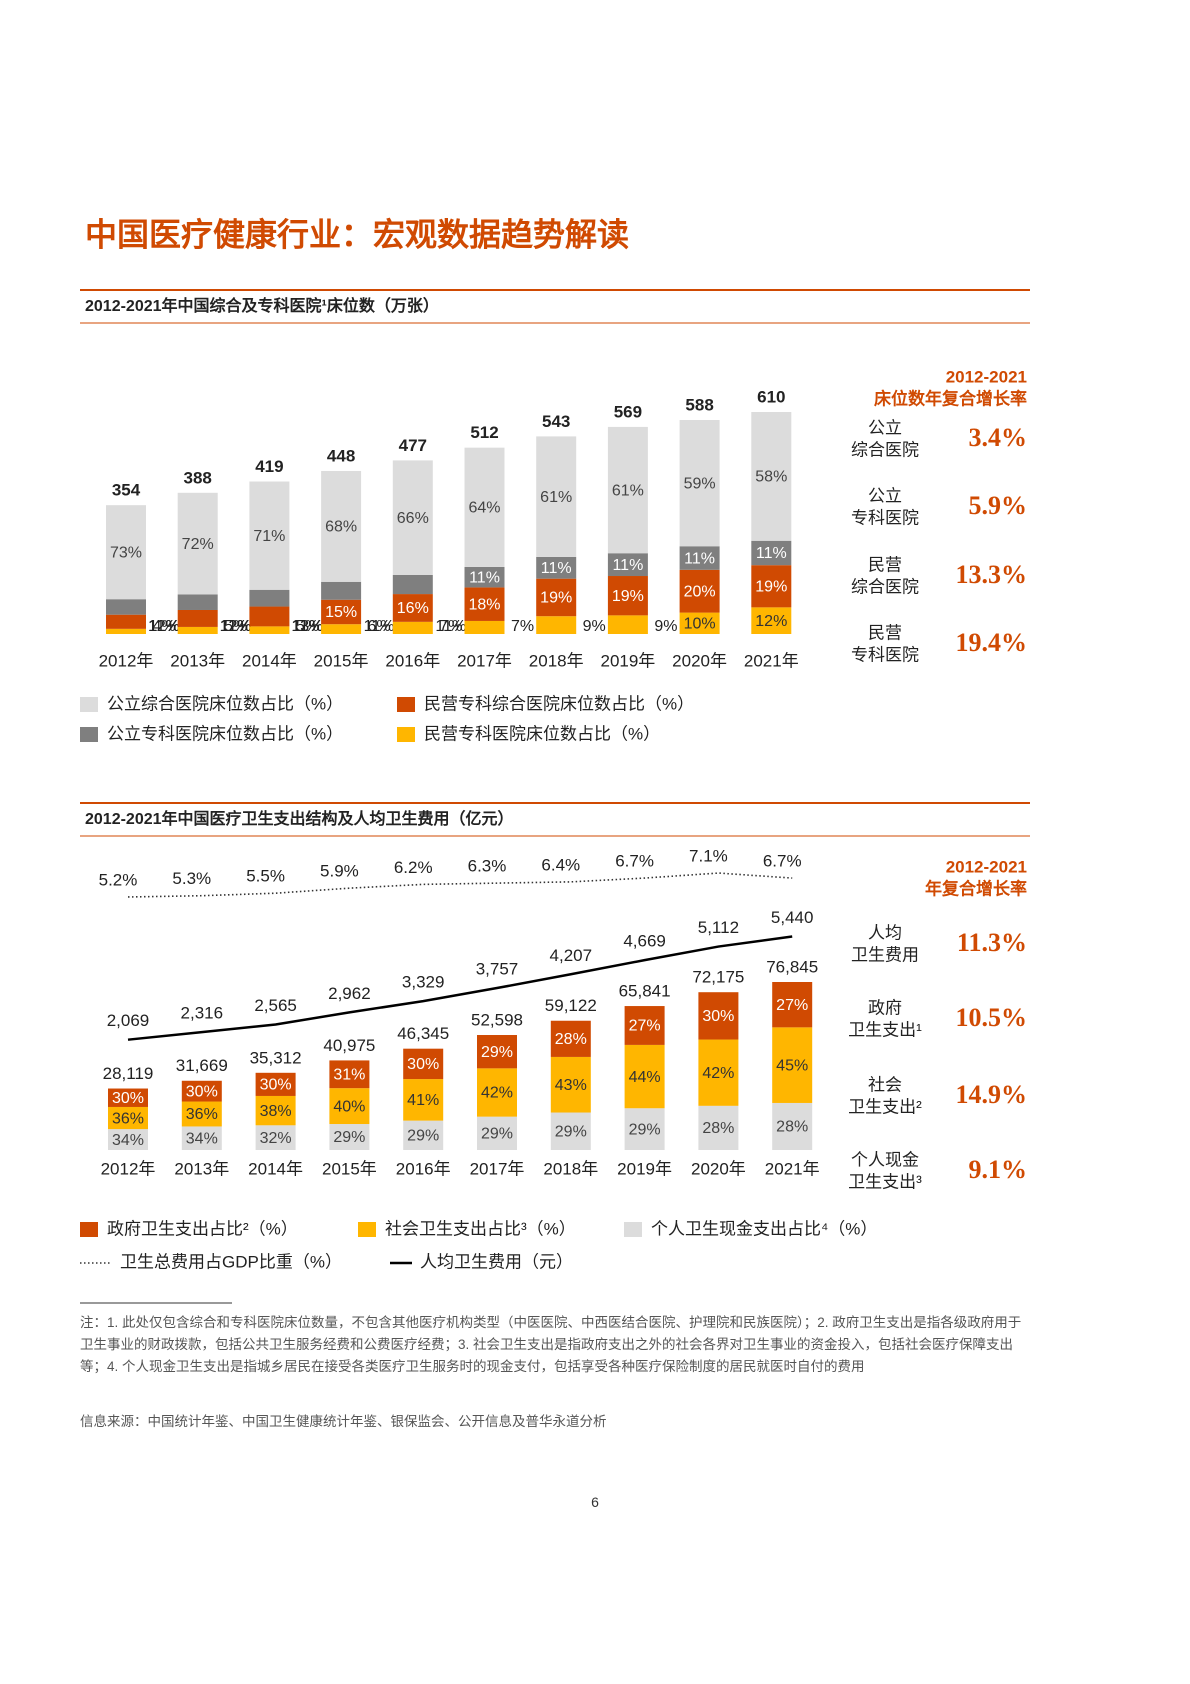 The image size is (1190, 1684). I want to click on cagr-value: 5.9%, so click(998, 505).